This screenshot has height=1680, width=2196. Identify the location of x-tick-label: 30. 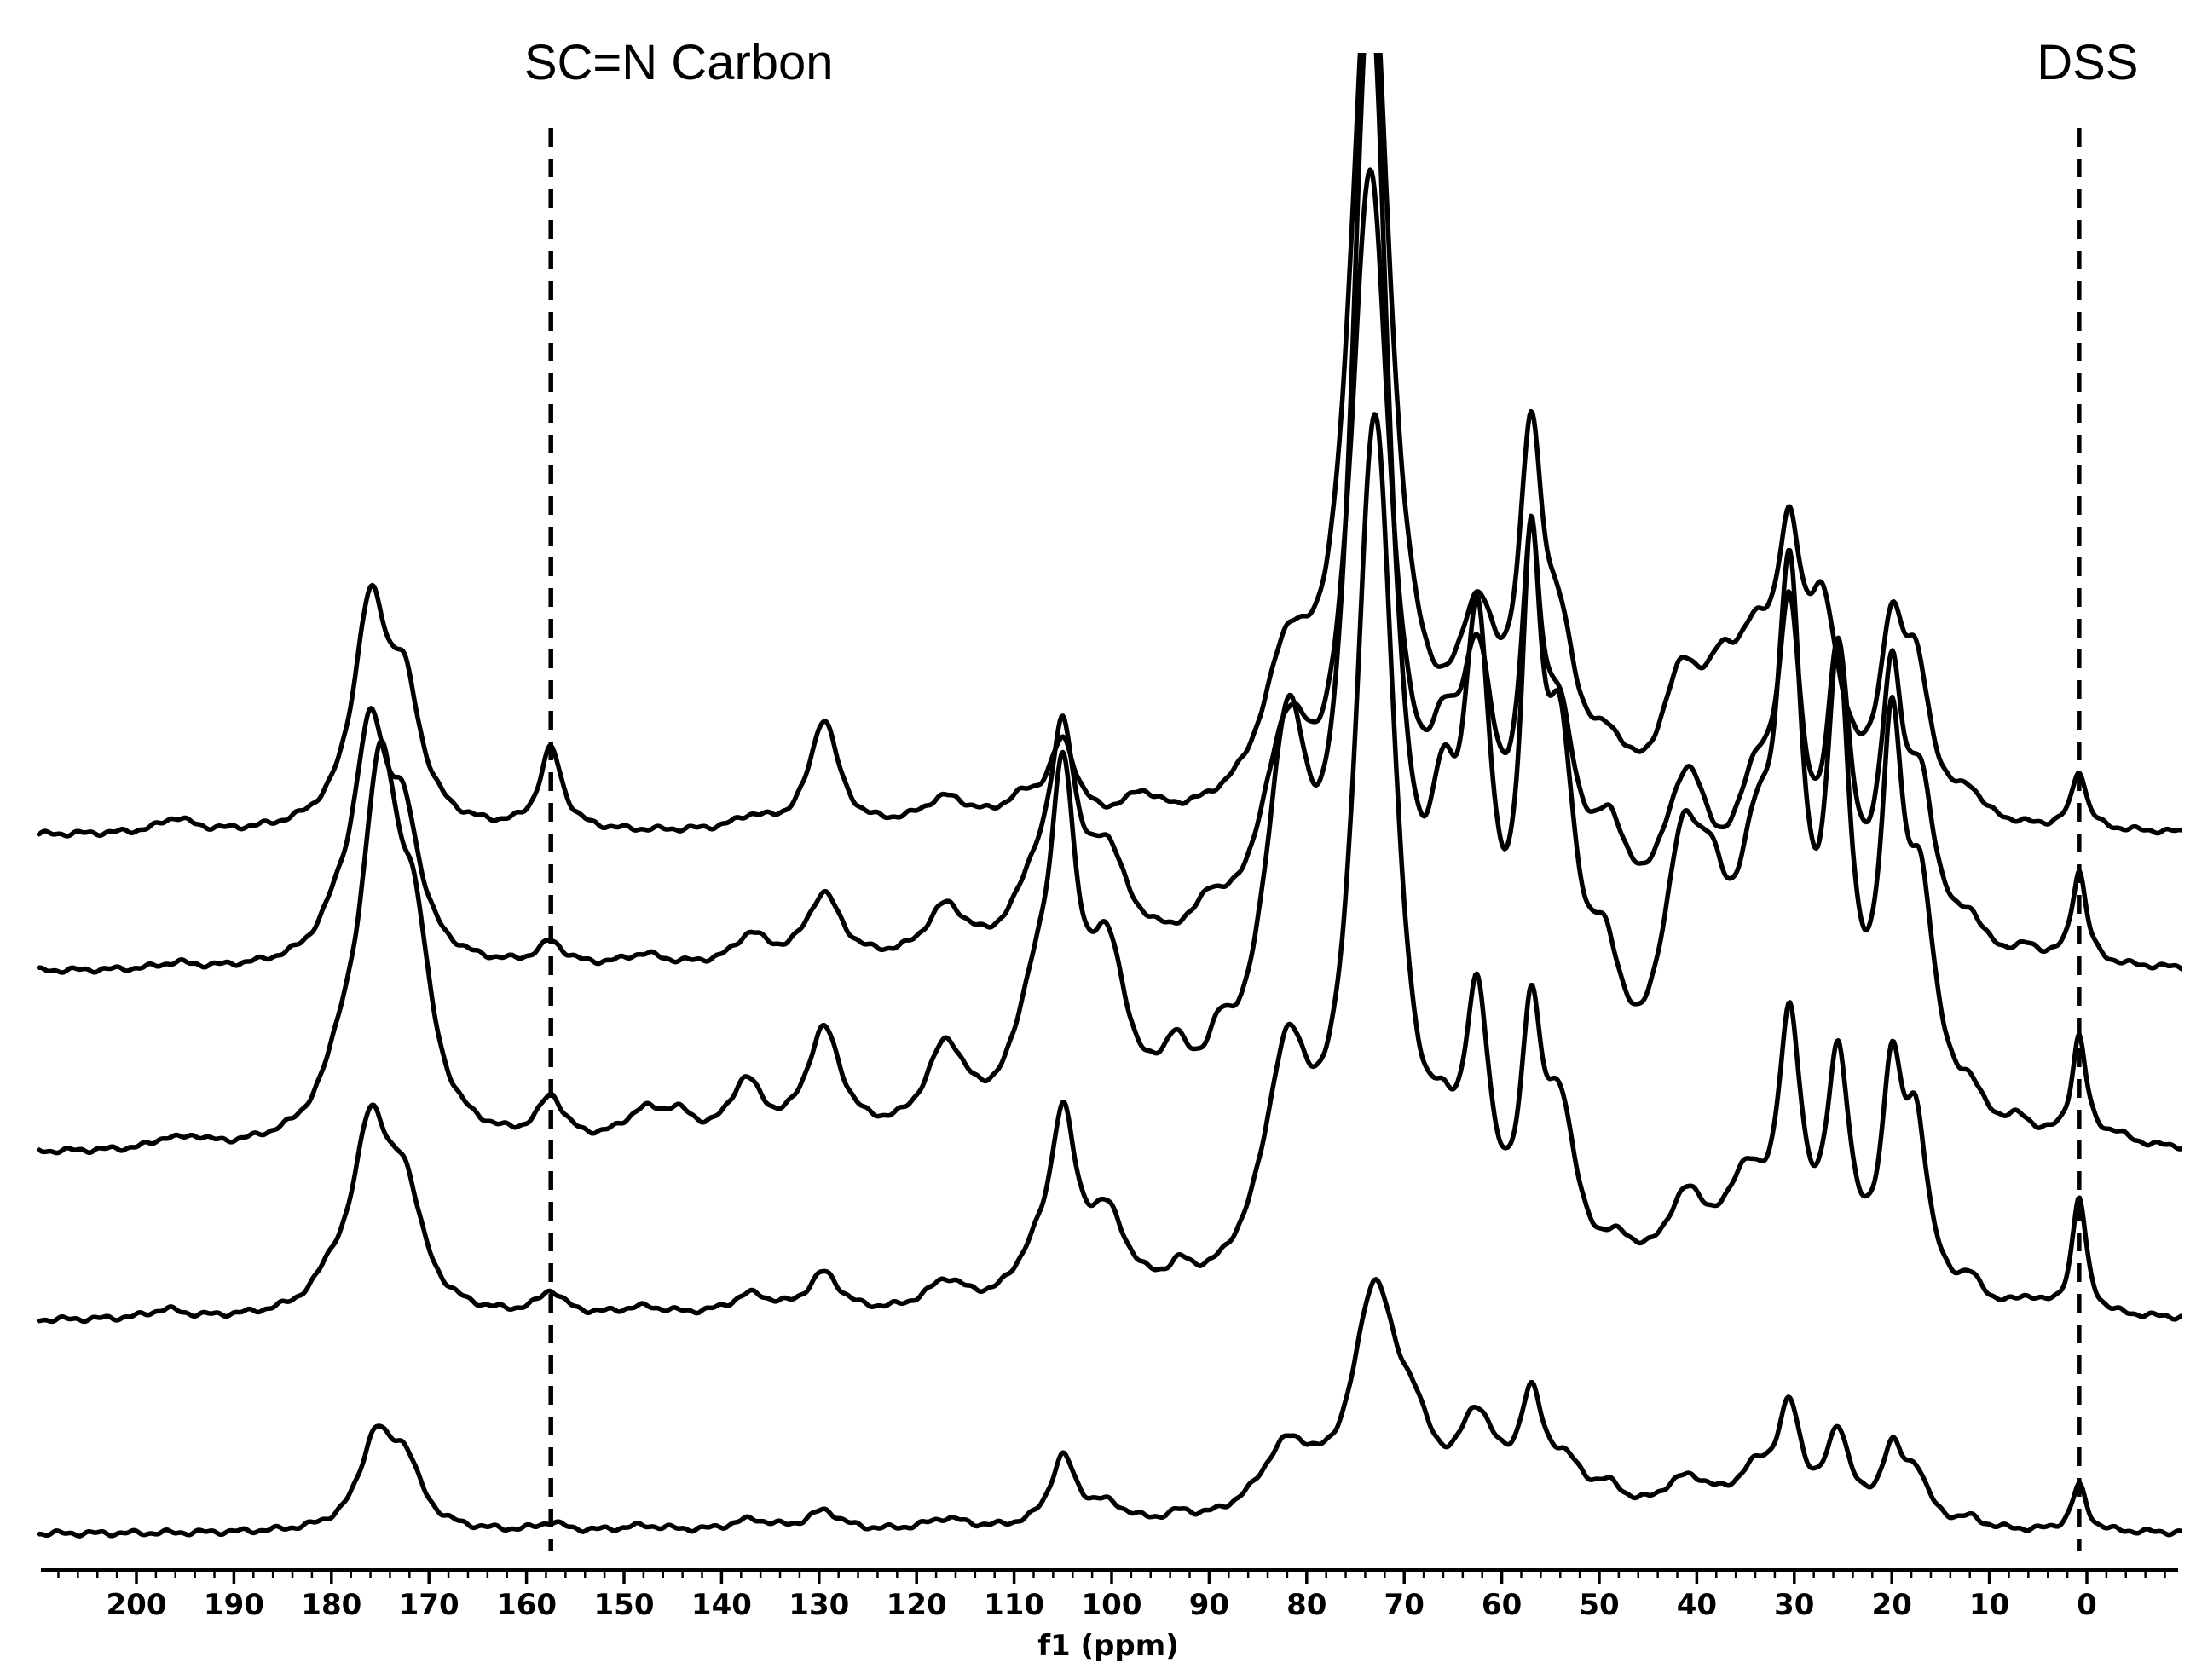
(1794, 1605).